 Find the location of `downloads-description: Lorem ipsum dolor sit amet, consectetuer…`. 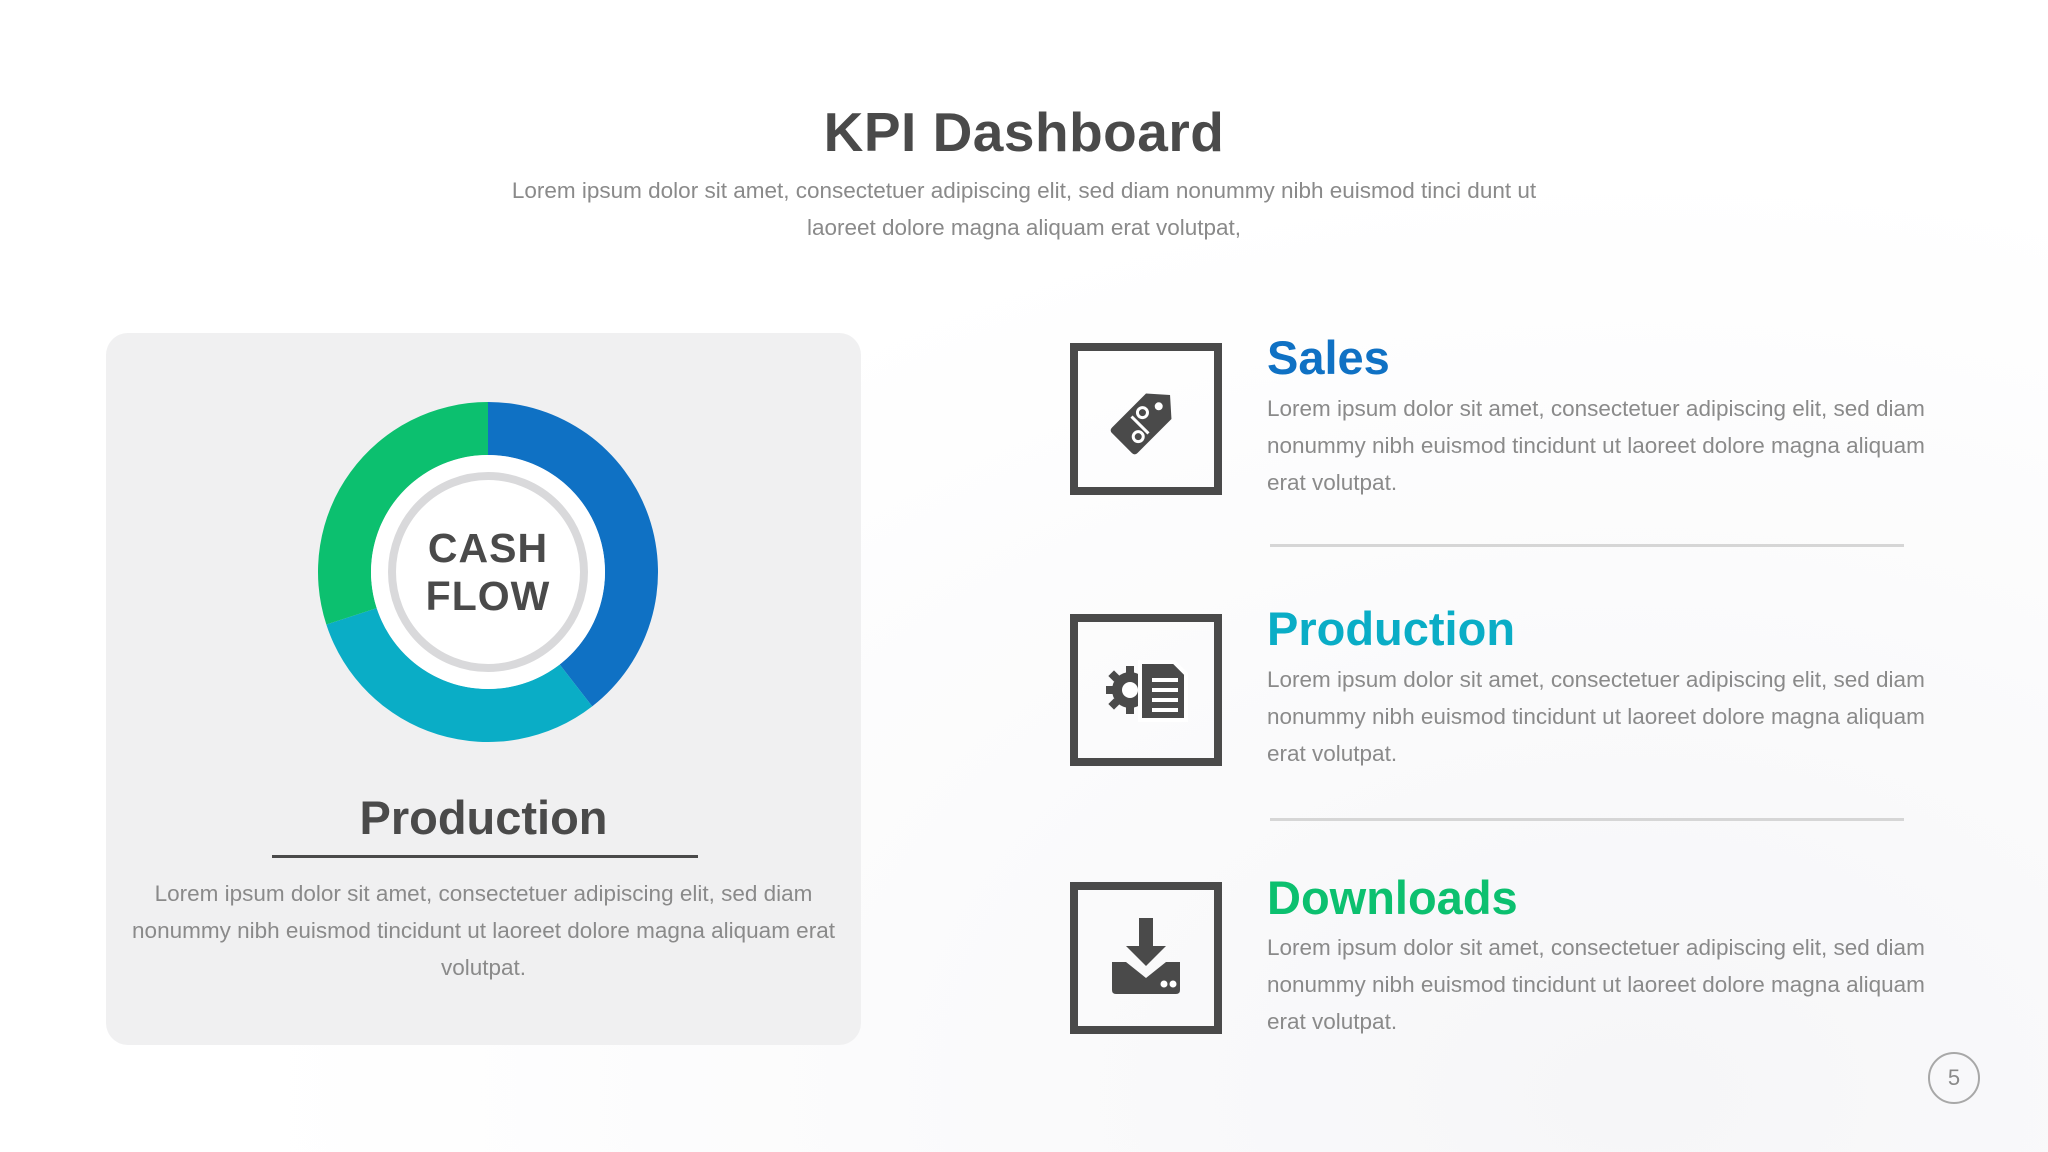

downloads-description: Lorem ipsum dolor sit amet, consectetuer… is located at coordinates (1596, 984).